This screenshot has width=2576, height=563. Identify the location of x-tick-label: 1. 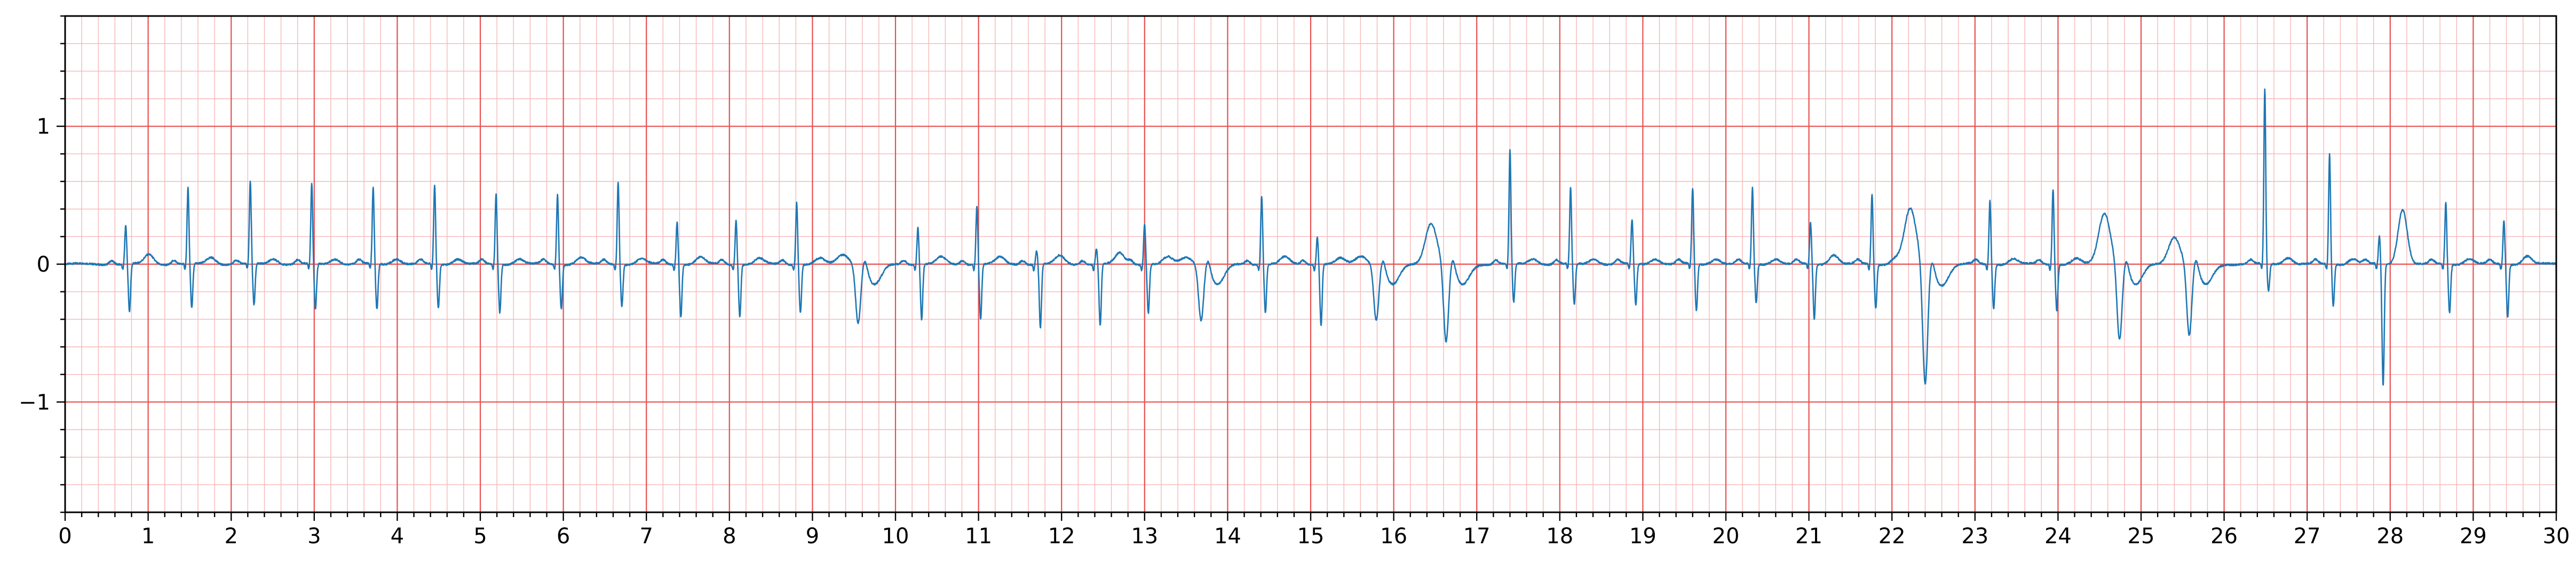
(148, 536).